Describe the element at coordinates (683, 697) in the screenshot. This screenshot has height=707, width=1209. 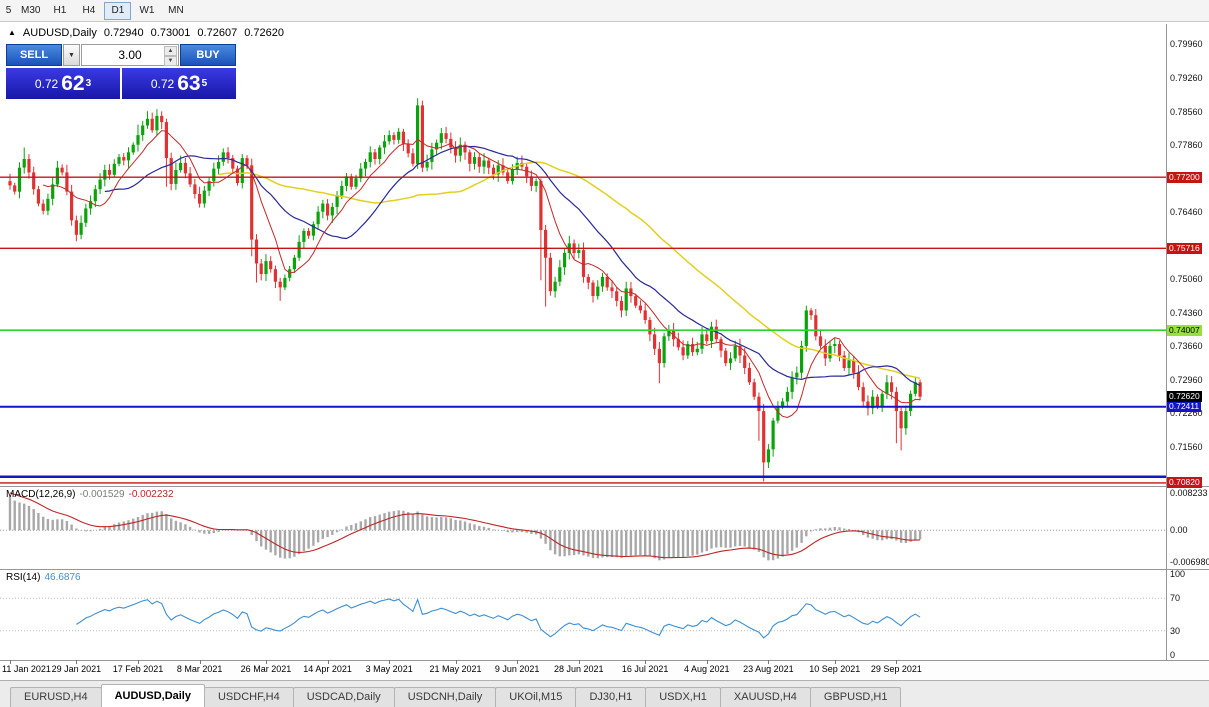
I see `chart-tab-usdx-h1: USDX,H1` at that location.